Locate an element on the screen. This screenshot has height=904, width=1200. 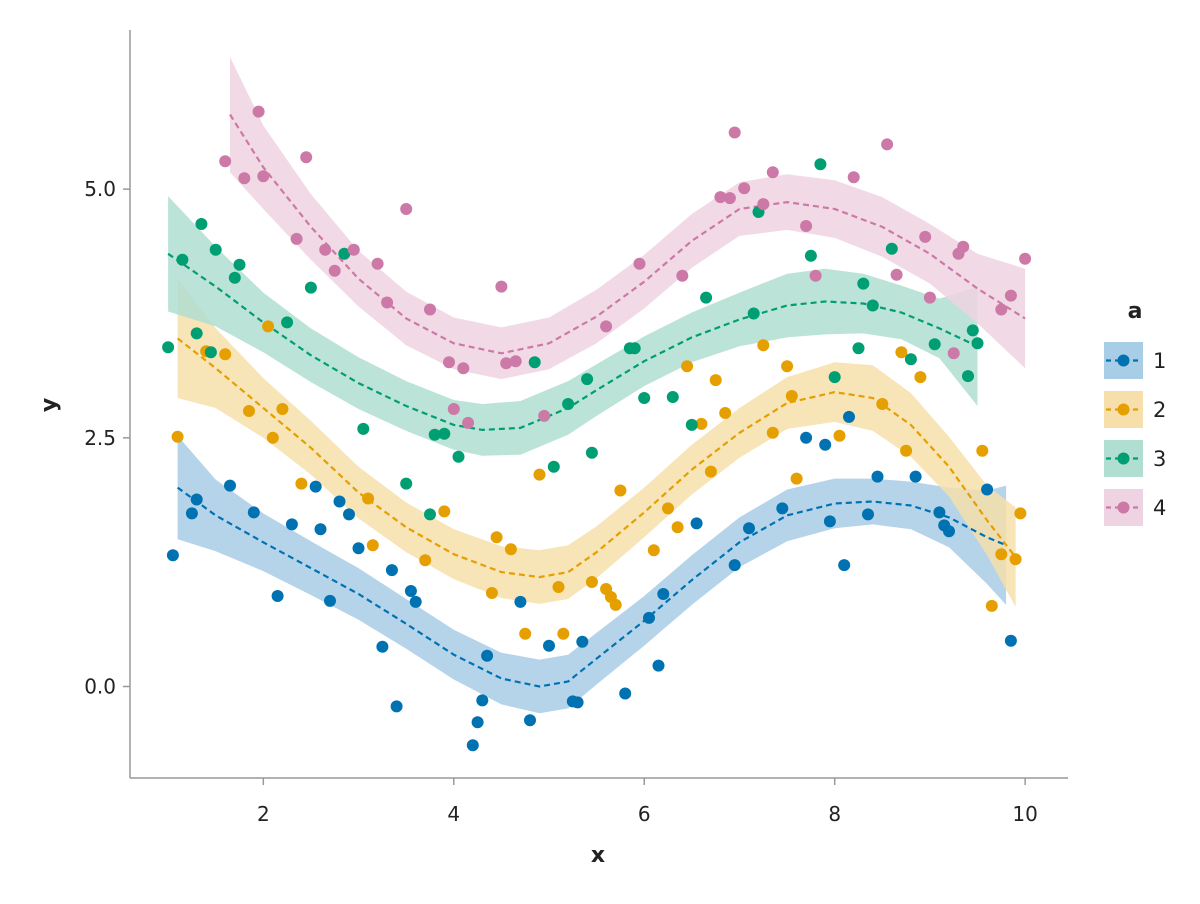
legend-label: 4 is located at coordinates (1159, 508).